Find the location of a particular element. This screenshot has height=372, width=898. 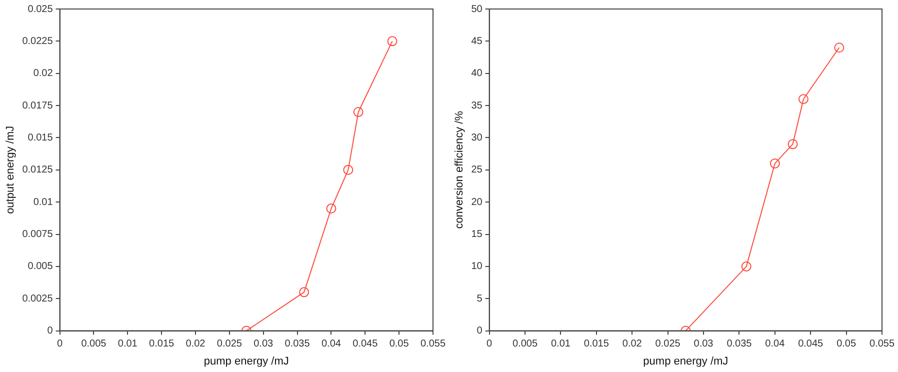

y-tick-label: 0.0175 is located at coordinates (38, 106).